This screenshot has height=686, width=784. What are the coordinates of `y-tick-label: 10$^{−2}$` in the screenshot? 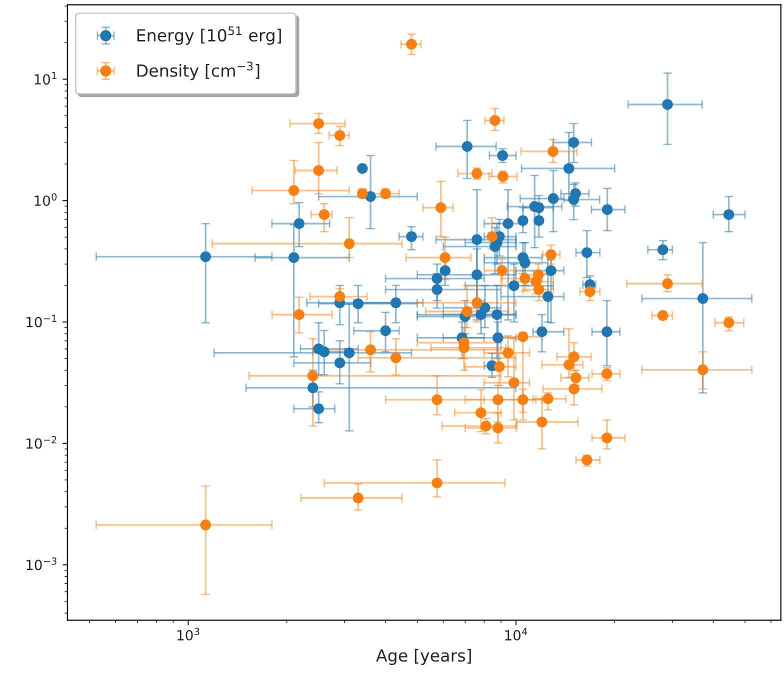 It's located at (41, 442).